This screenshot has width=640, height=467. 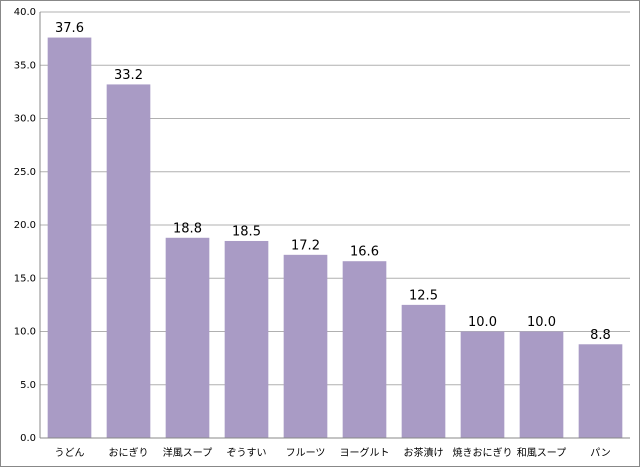 I want to click on value-label: 18.8, so click(x=187, y=228).